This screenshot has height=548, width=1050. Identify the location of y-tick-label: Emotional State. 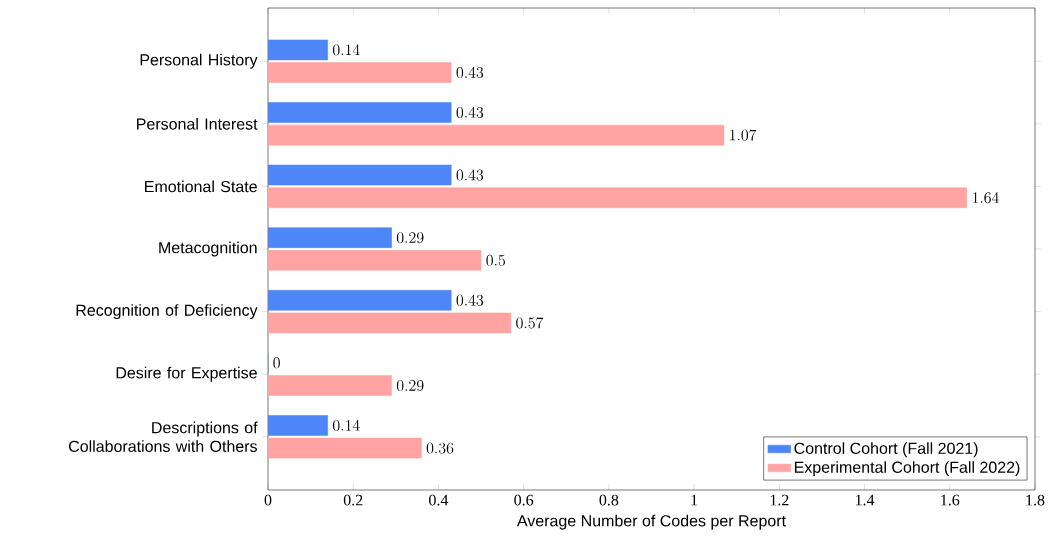
(201, 186).